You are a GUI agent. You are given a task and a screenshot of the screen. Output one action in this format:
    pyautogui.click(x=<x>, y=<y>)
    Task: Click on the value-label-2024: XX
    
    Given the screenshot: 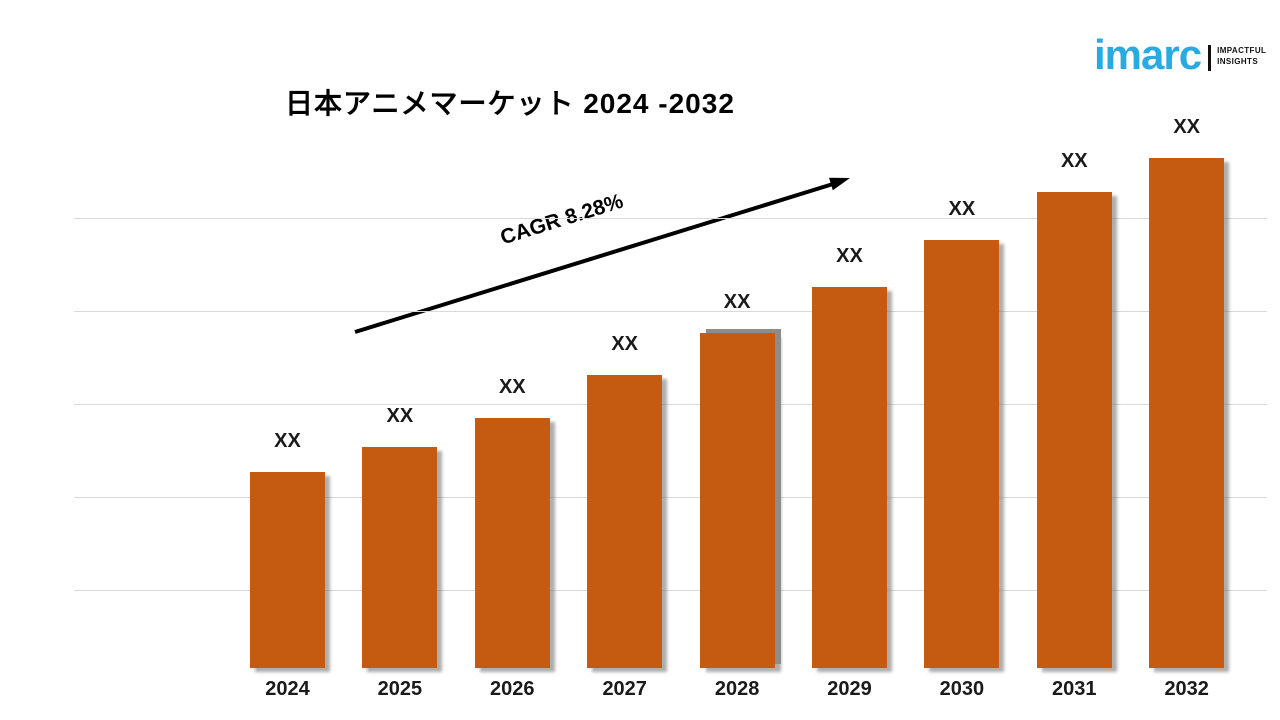 What is the action you would take?
    pyautogui.click(x=287, y=441)
    